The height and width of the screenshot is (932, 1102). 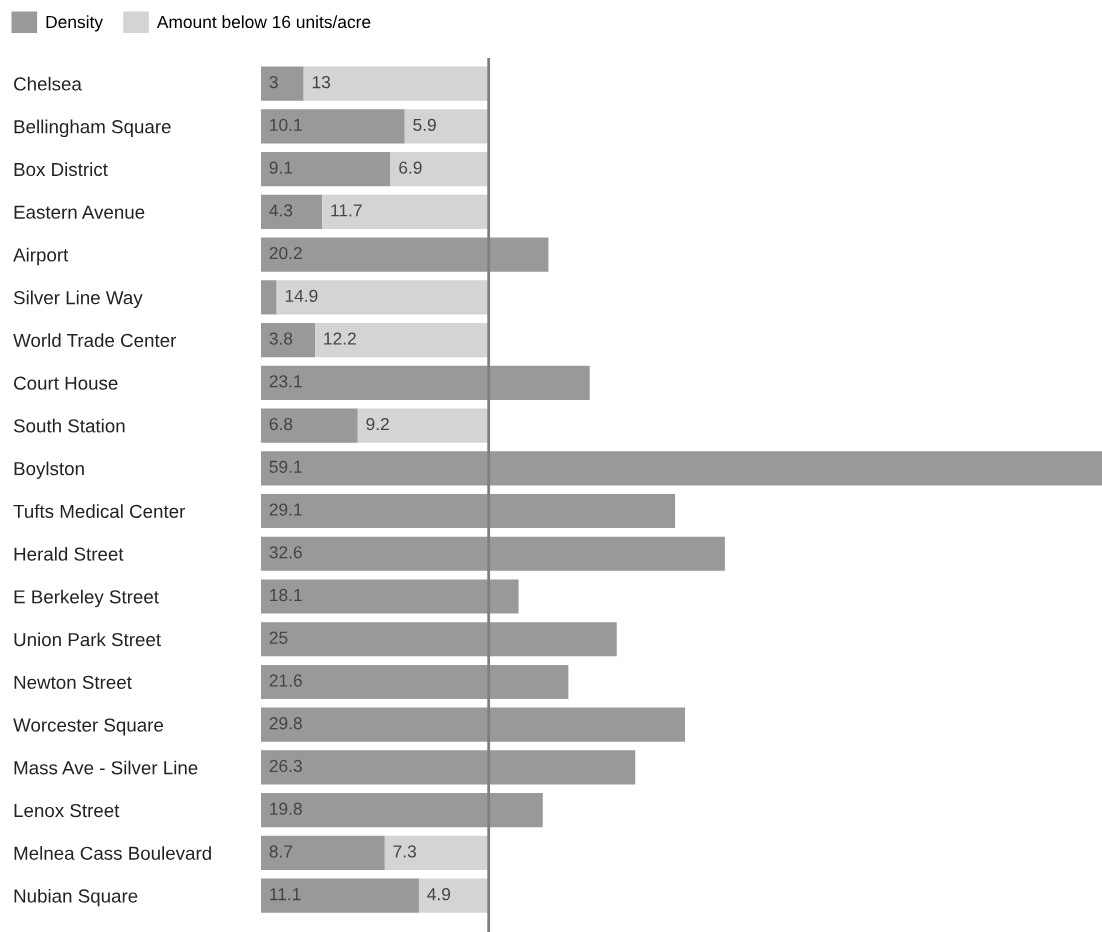 What do you see at coordinates (273, 82) in the screenshot?
I see `data-label: 3` at bounding box center [273, 82].